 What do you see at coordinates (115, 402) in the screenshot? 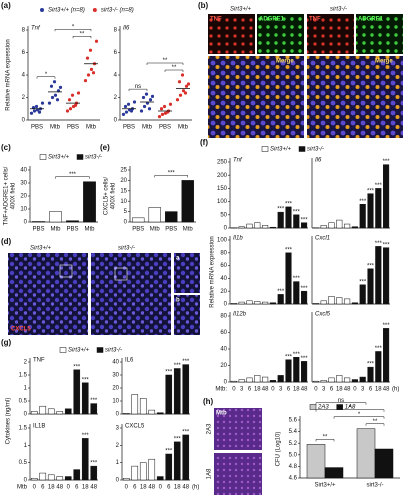
I see `y-tick-label: 10` at bounding box center [115, 402].